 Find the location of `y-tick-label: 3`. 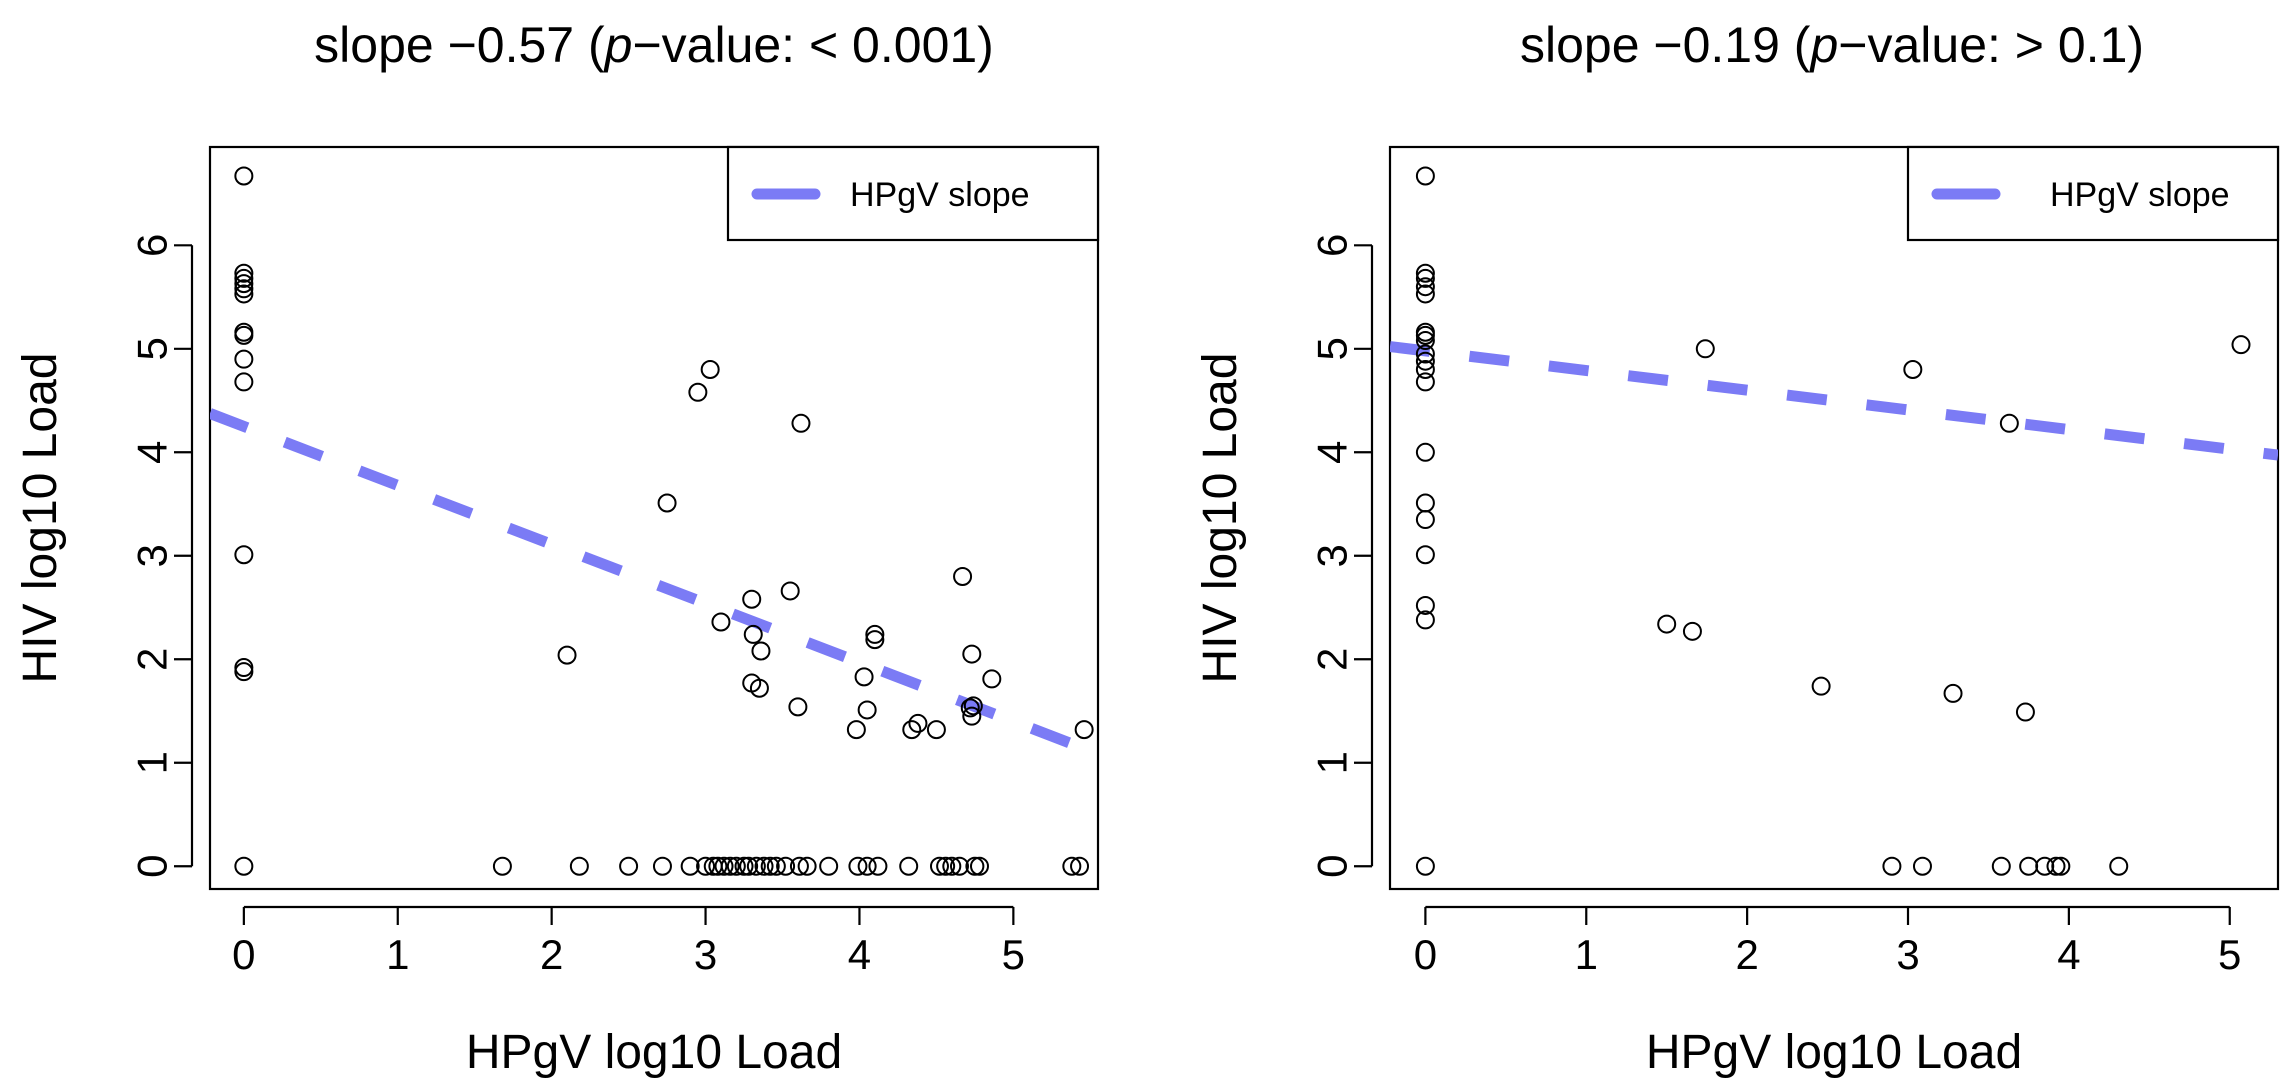

y-tick-label: 3 is located at coordinates (152, 555).